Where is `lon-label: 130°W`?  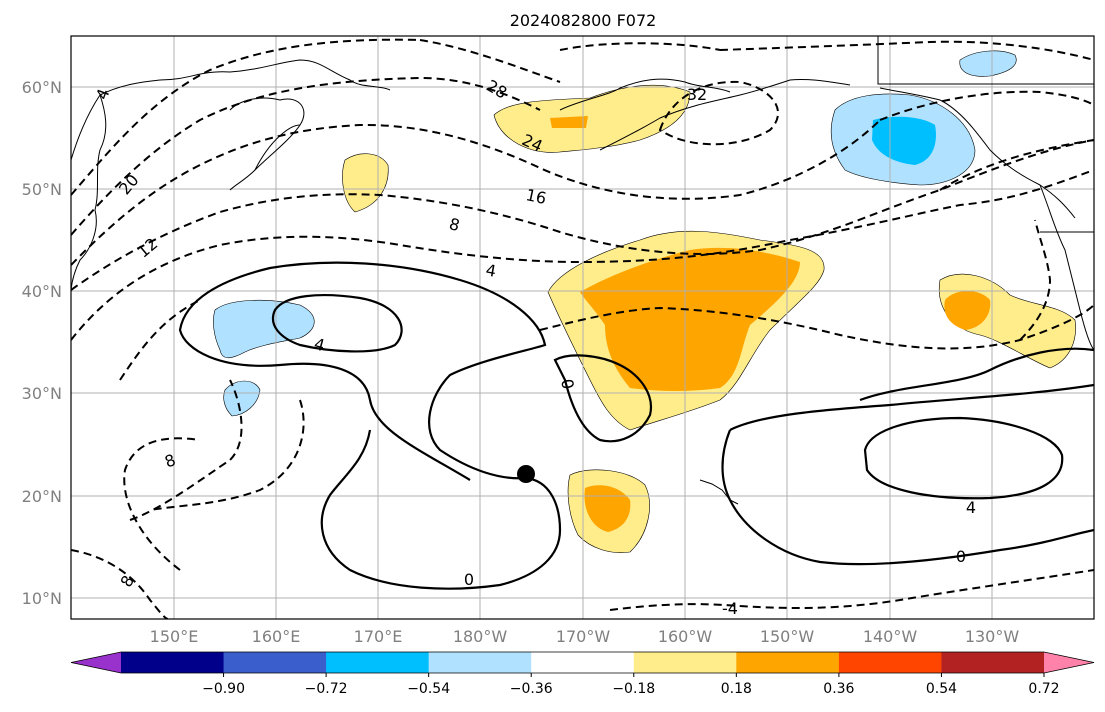
lon-label: 130°W is located at coordinates (992, 636).